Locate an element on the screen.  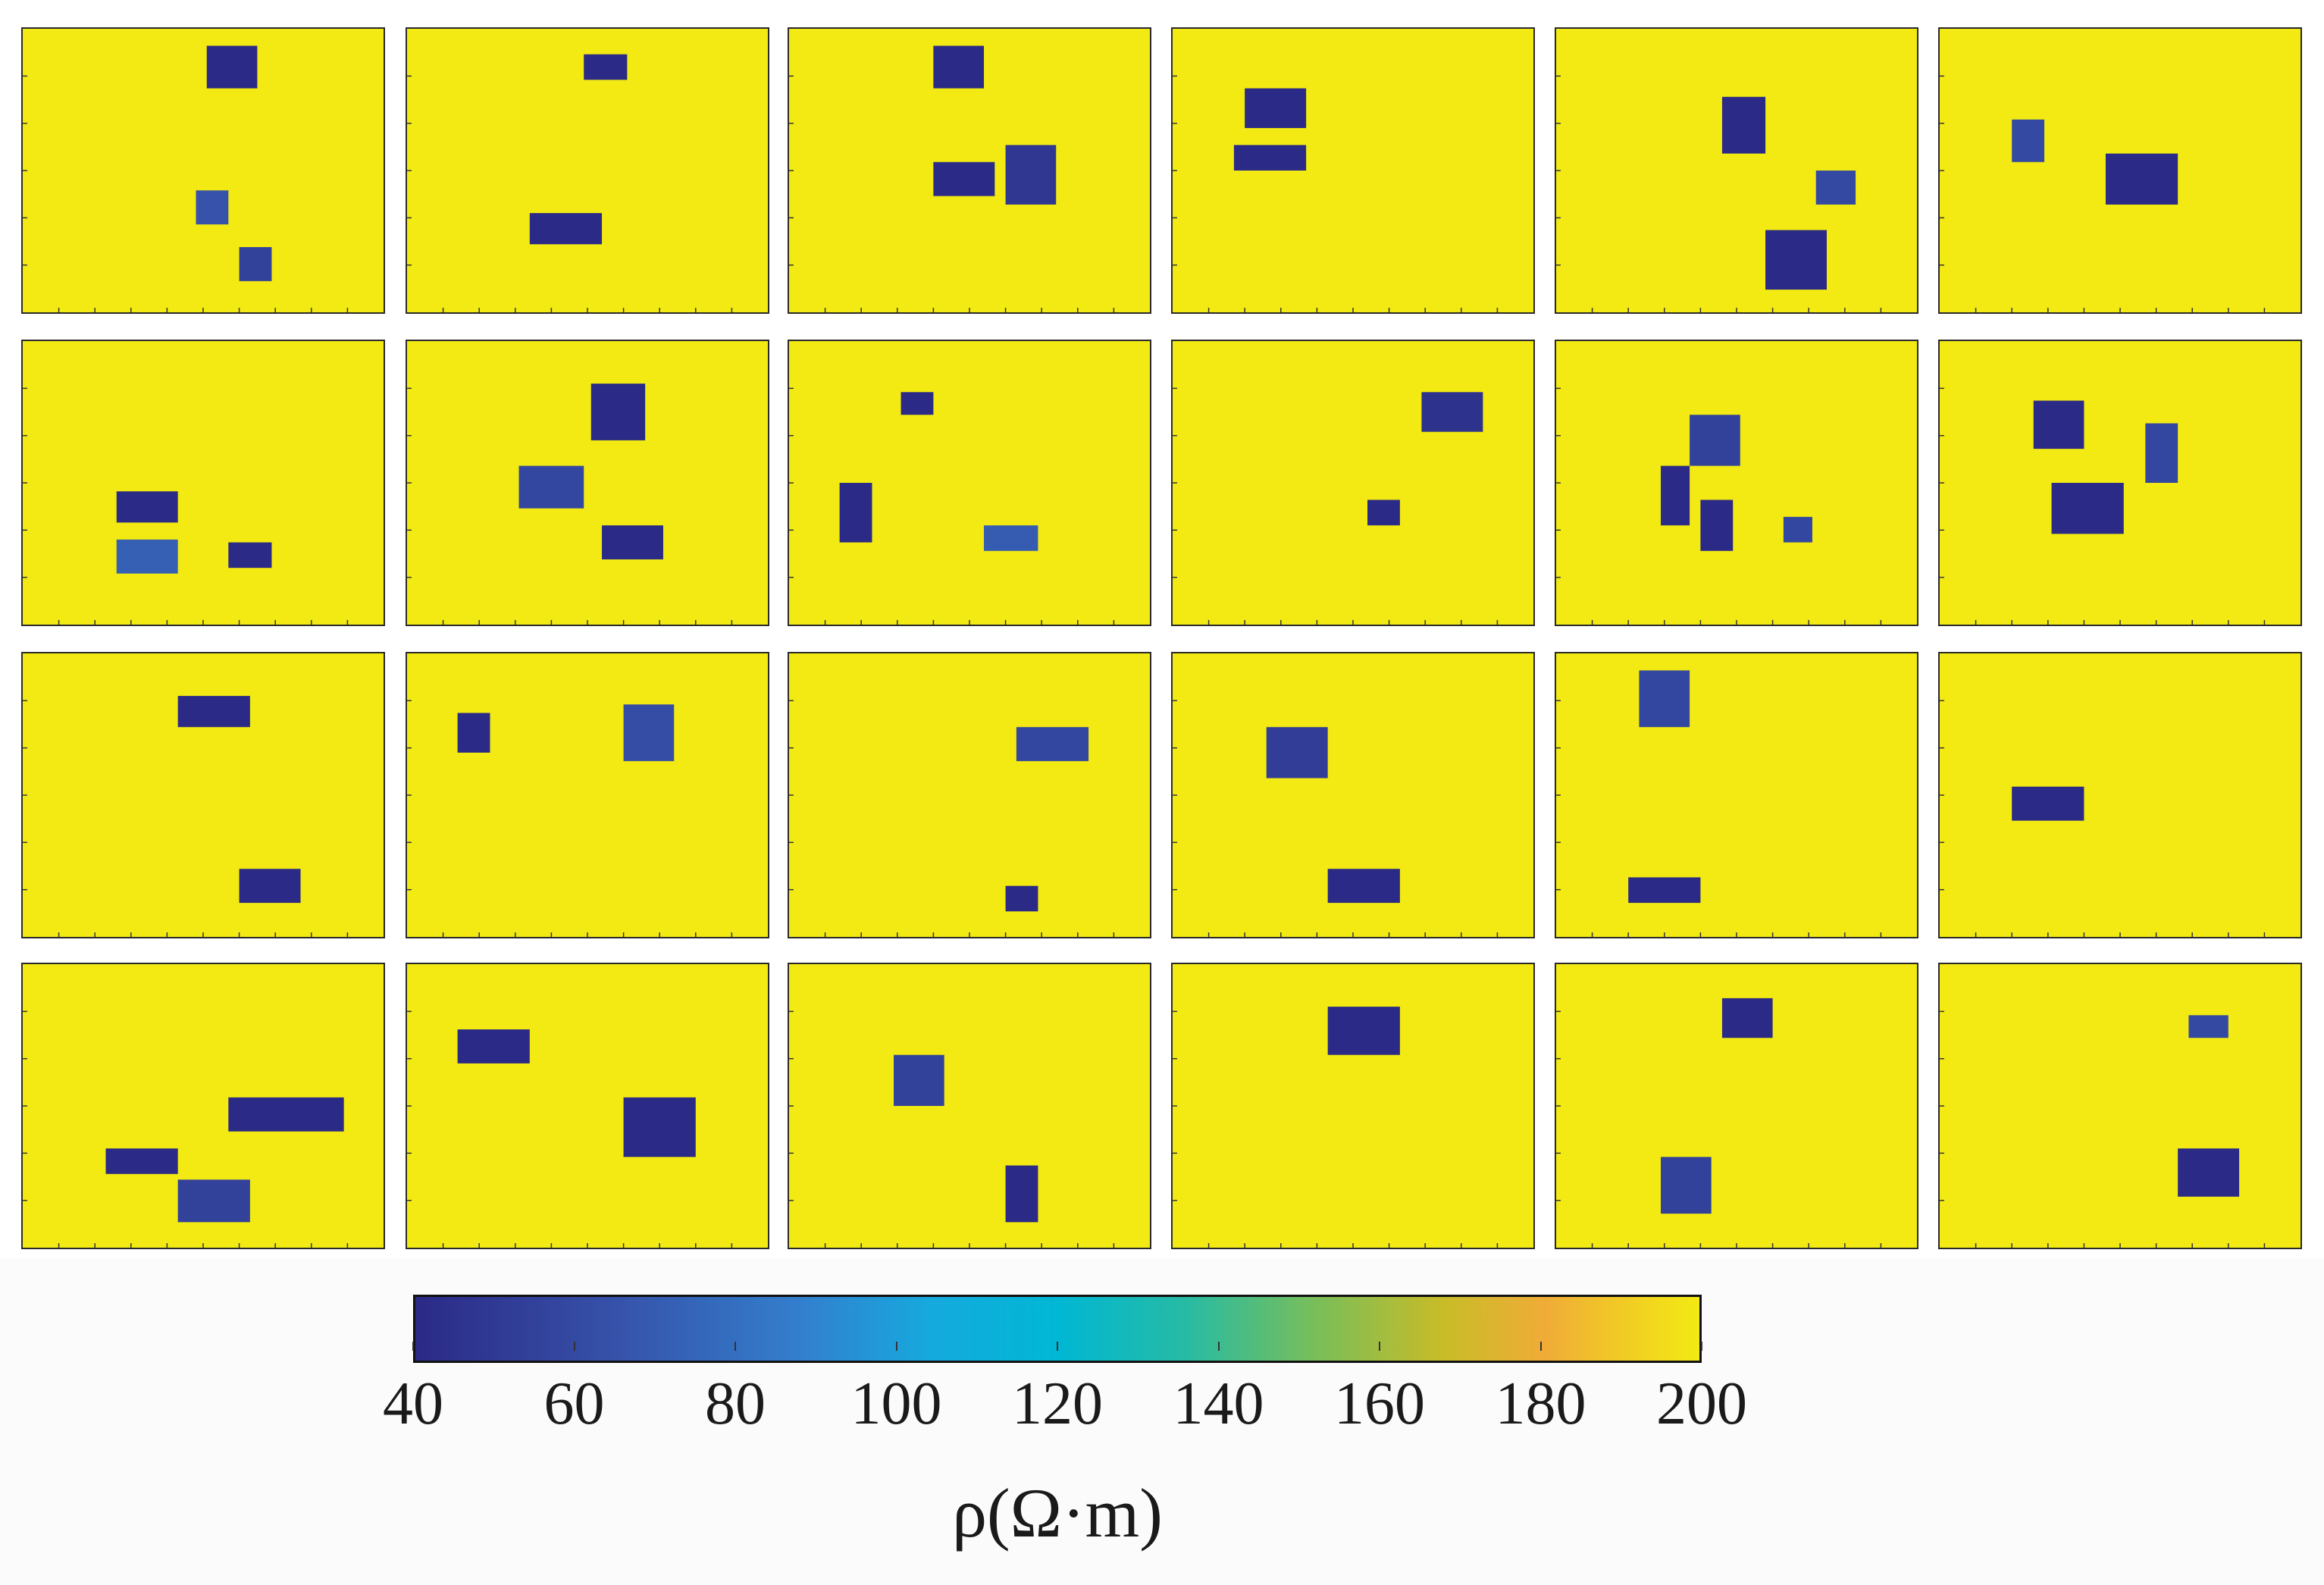
model-panel-r4-c5 is located at coordinates (1736, 1106).